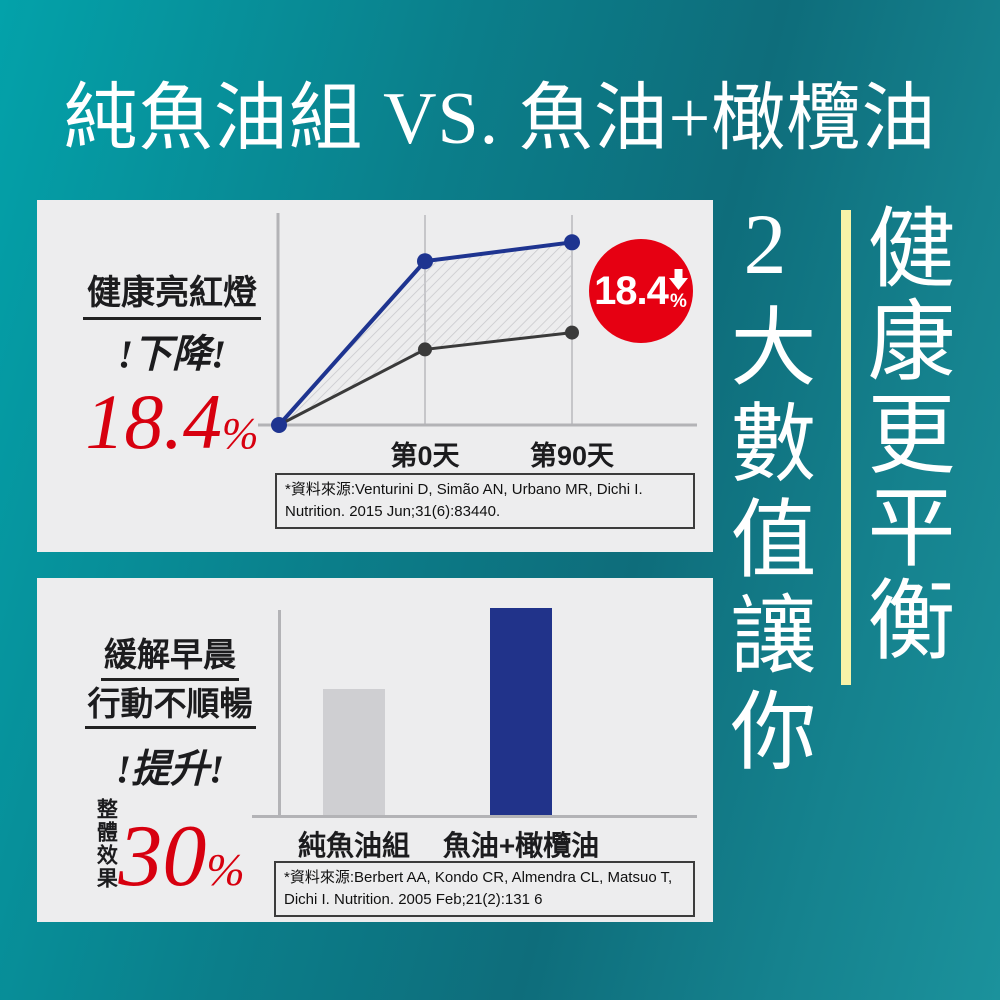  What do you see at coordinates (521, 711) in the screenshot?
I see `bar-fish-olive-oil` at bounding box center [521, 711].